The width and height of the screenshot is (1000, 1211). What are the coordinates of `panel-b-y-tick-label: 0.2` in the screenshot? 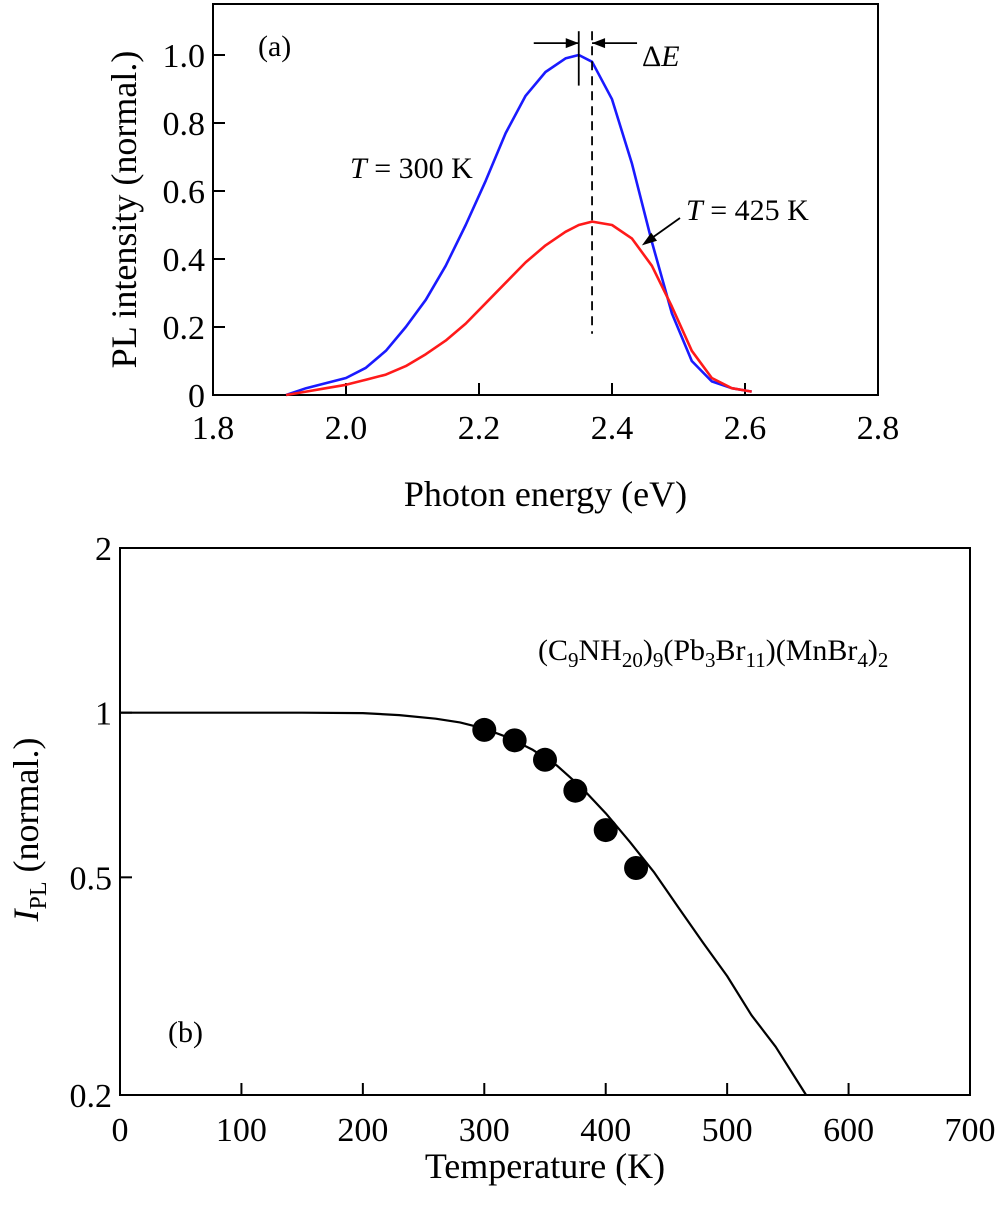 It's located at (91, 1096).